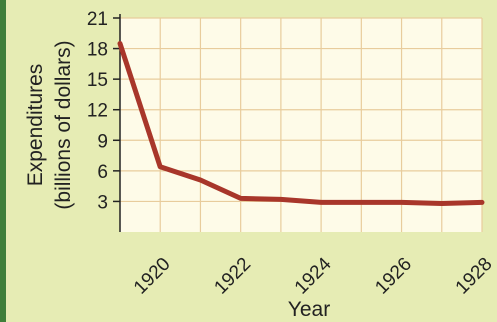  What do you see at coordinates (116, 110) in the screenshot?
I see `y-tick-marks` at bounding box center [116, 110].